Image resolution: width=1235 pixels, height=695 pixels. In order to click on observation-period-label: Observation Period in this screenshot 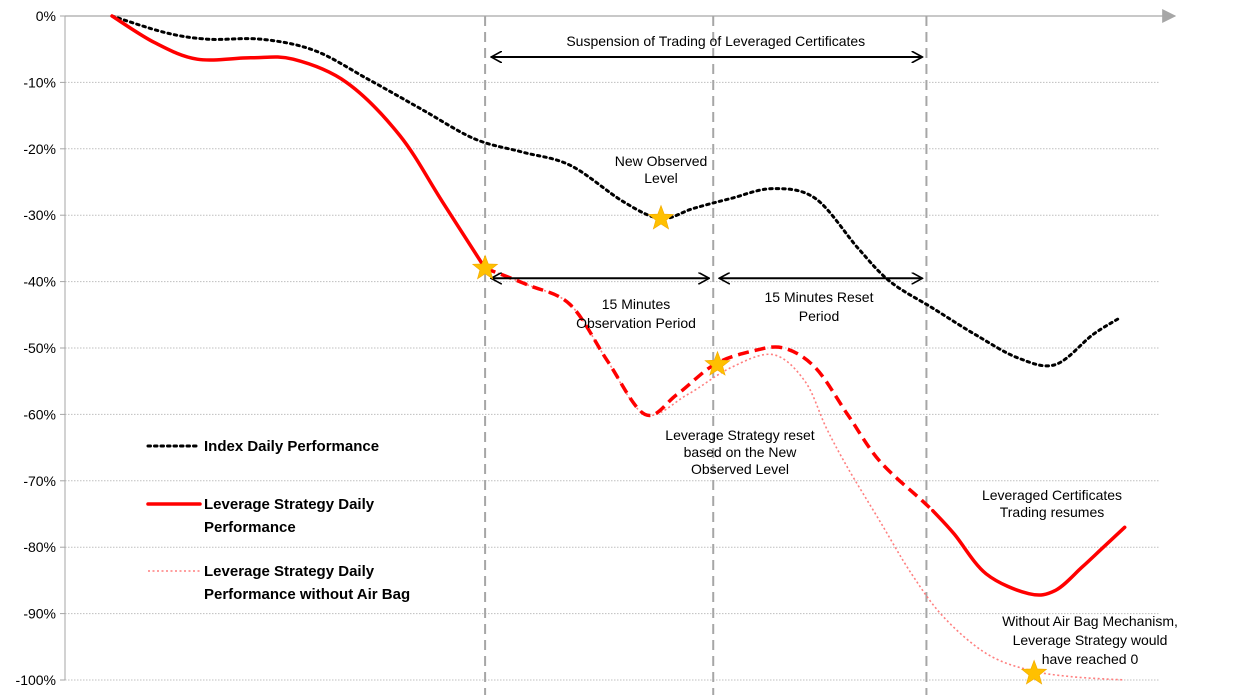, I will do `click(636, 323)`.